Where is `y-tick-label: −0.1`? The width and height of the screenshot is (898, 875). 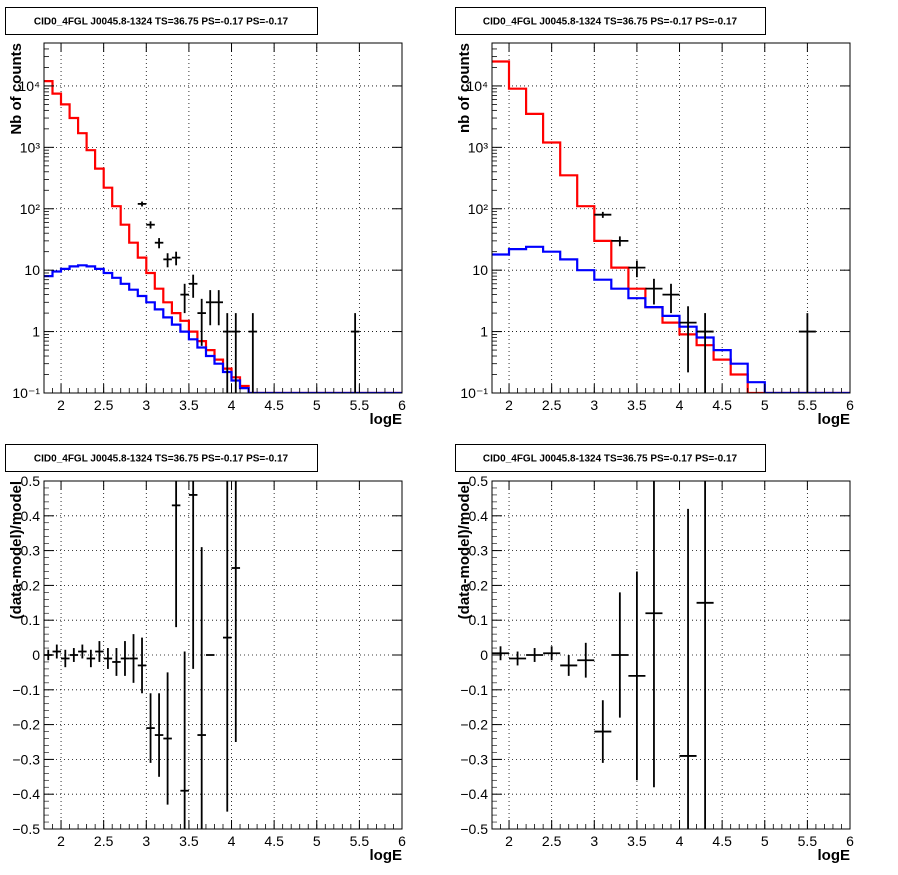
y-tick-label: −0.1 is located at coordinates (26, 690).